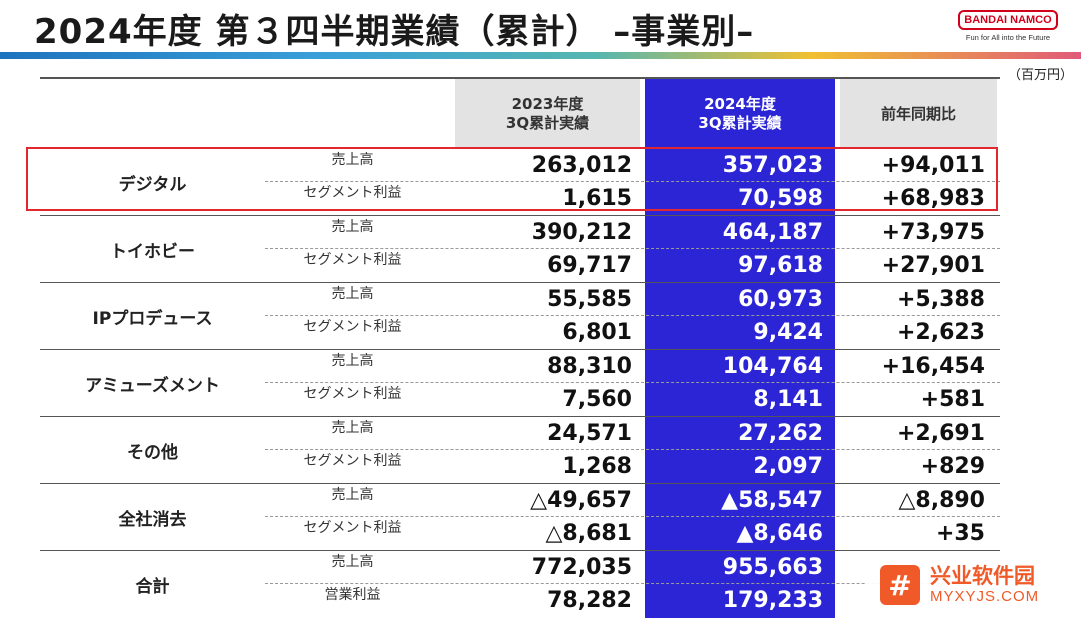 This screenshot has height=618, width=1081. What do you see at coordinates (581, 165) in the screenshot?
I see `value-prev-year: 263,012` at bounding box center [581, 165].